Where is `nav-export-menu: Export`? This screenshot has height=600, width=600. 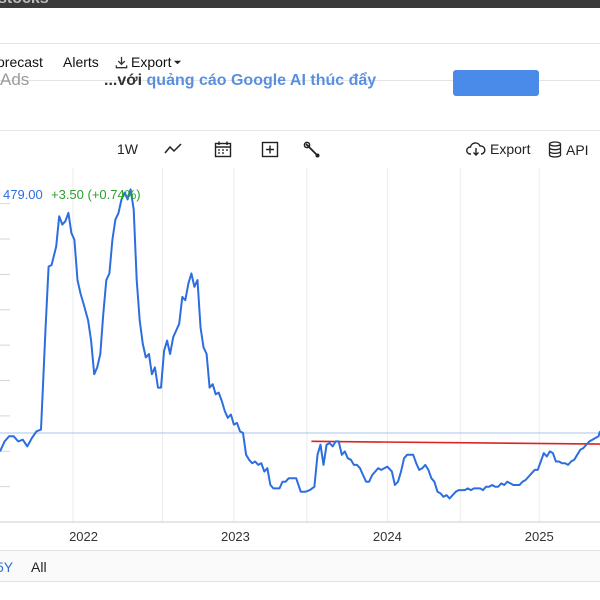 nav-export-menu: Export is located at coordinates (148, 62).